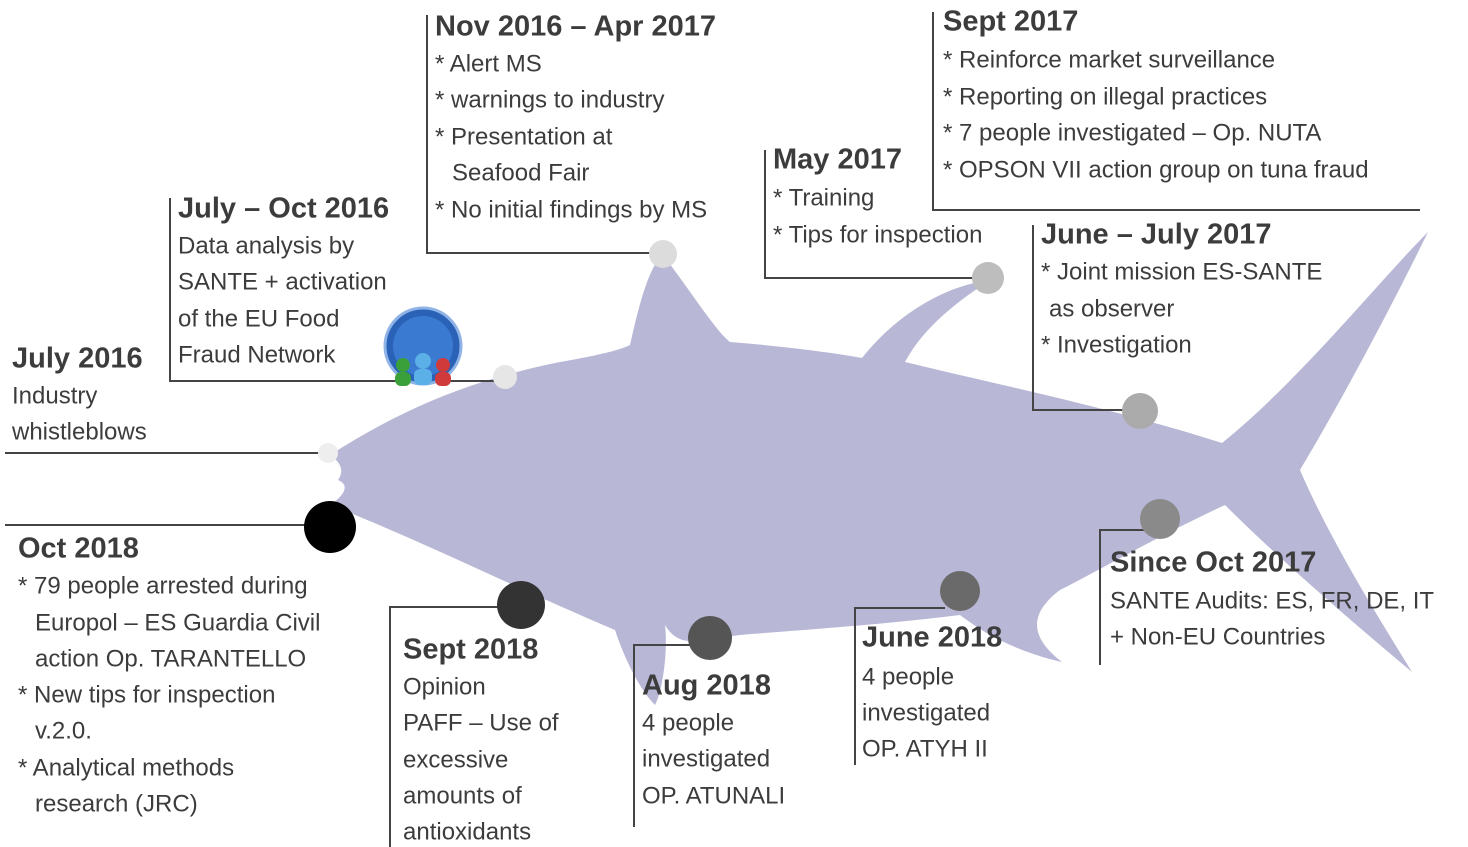  What do you see at coordinates (462, 795) in the screenshot?
I see `event-line: amounts of` at bounding box center [462, 795].